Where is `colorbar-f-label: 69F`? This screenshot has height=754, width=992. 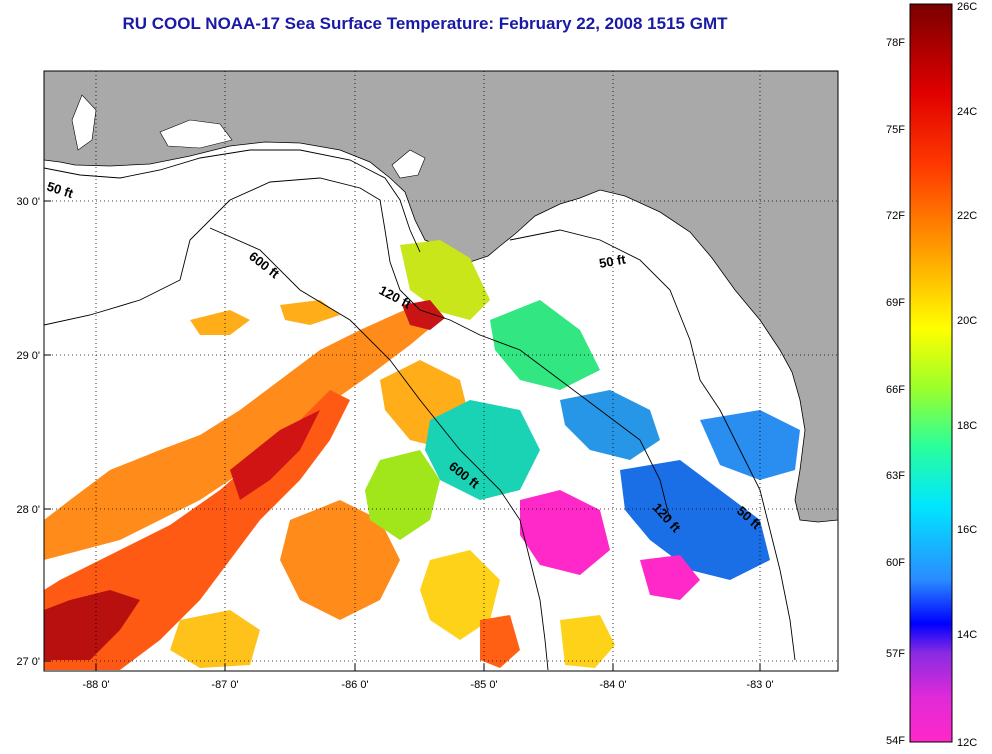
colorbar-f-label: 69F is located at coordinates (895, 303).